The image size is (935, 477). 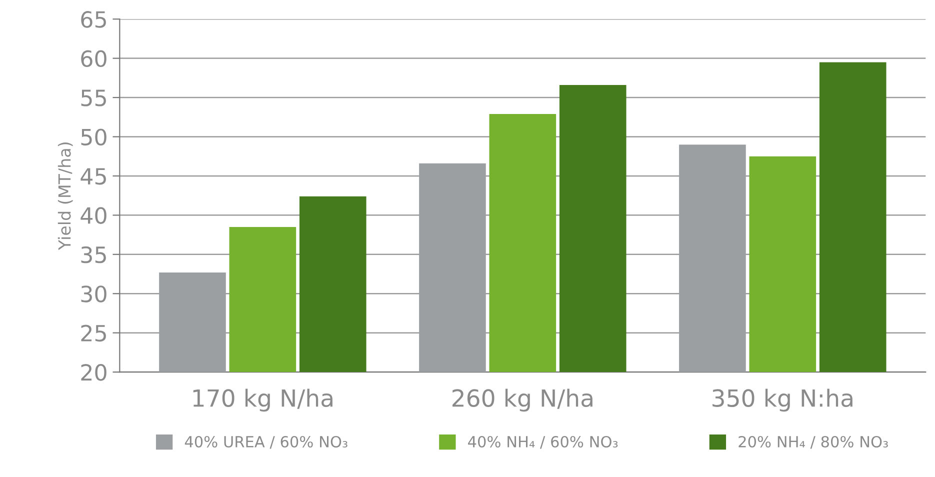 What do you see at coordinates (93, 255) in the screenshot?
I see `y-tick-label: 35` at bounding box center [93, 255].